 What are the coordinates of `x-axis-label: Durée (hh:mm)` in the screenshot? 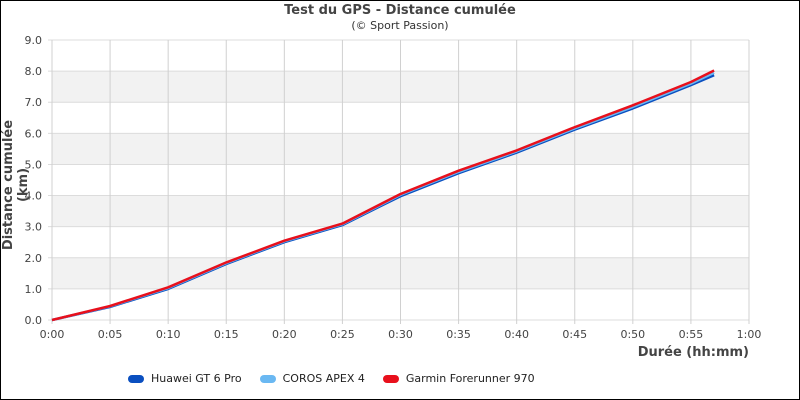 It's located at (693, 352).